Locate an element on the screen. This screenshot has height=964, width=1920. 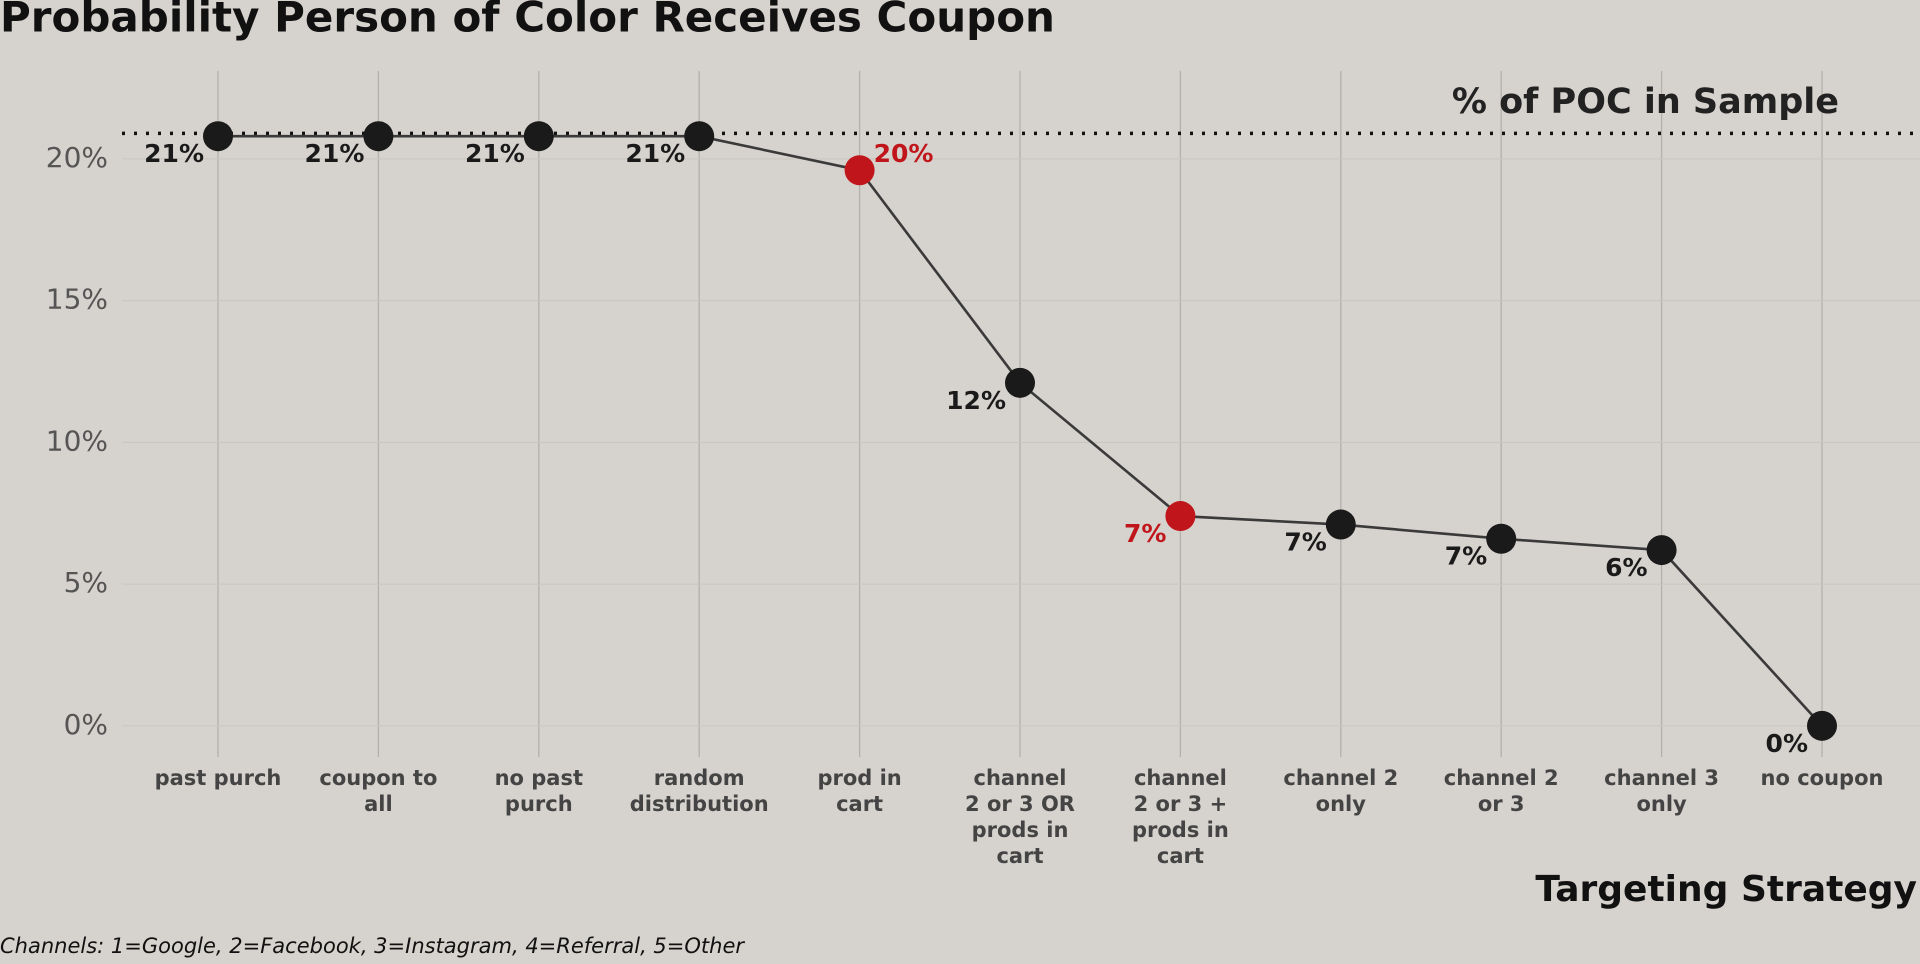
reference-label: % of POC in Sample is located at coordinates (1645, 102).